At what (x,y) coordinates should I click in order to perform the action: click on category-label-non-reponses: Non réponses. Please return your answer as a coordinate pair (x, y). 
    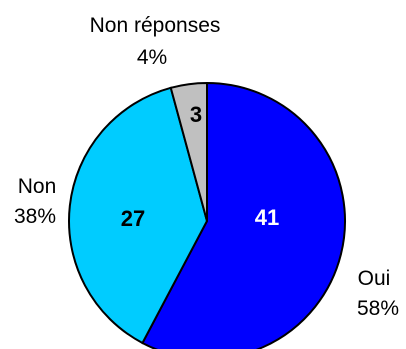
    Looking at the image, I should click on (155, 25).